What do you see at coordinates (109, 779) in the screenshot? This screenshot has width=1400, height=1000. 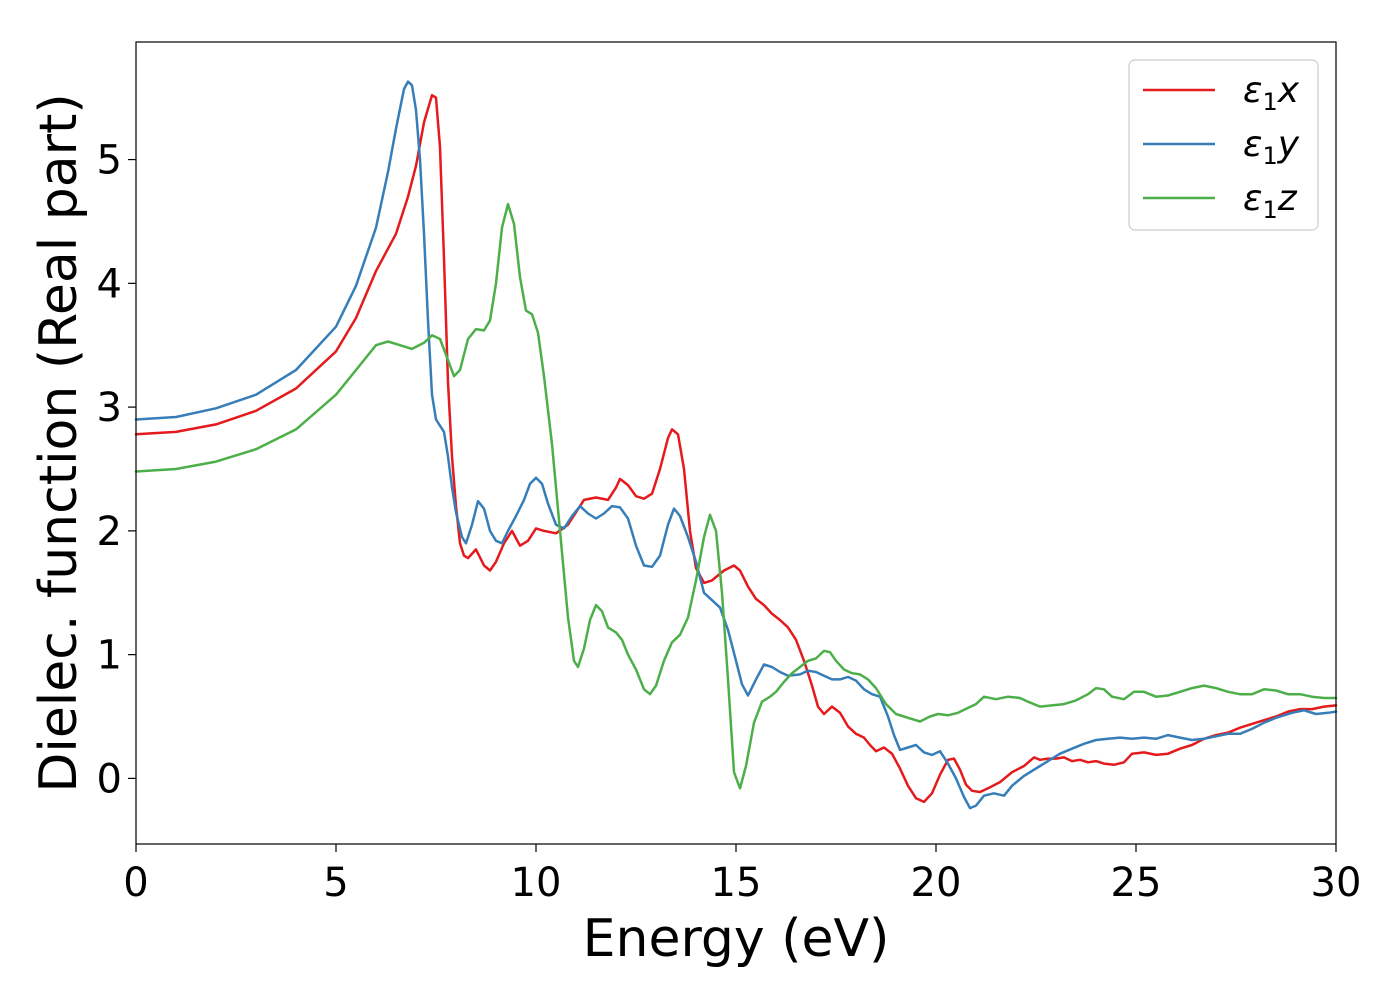 I see `y-tick-label: 0` at bounding box center [109, 779].